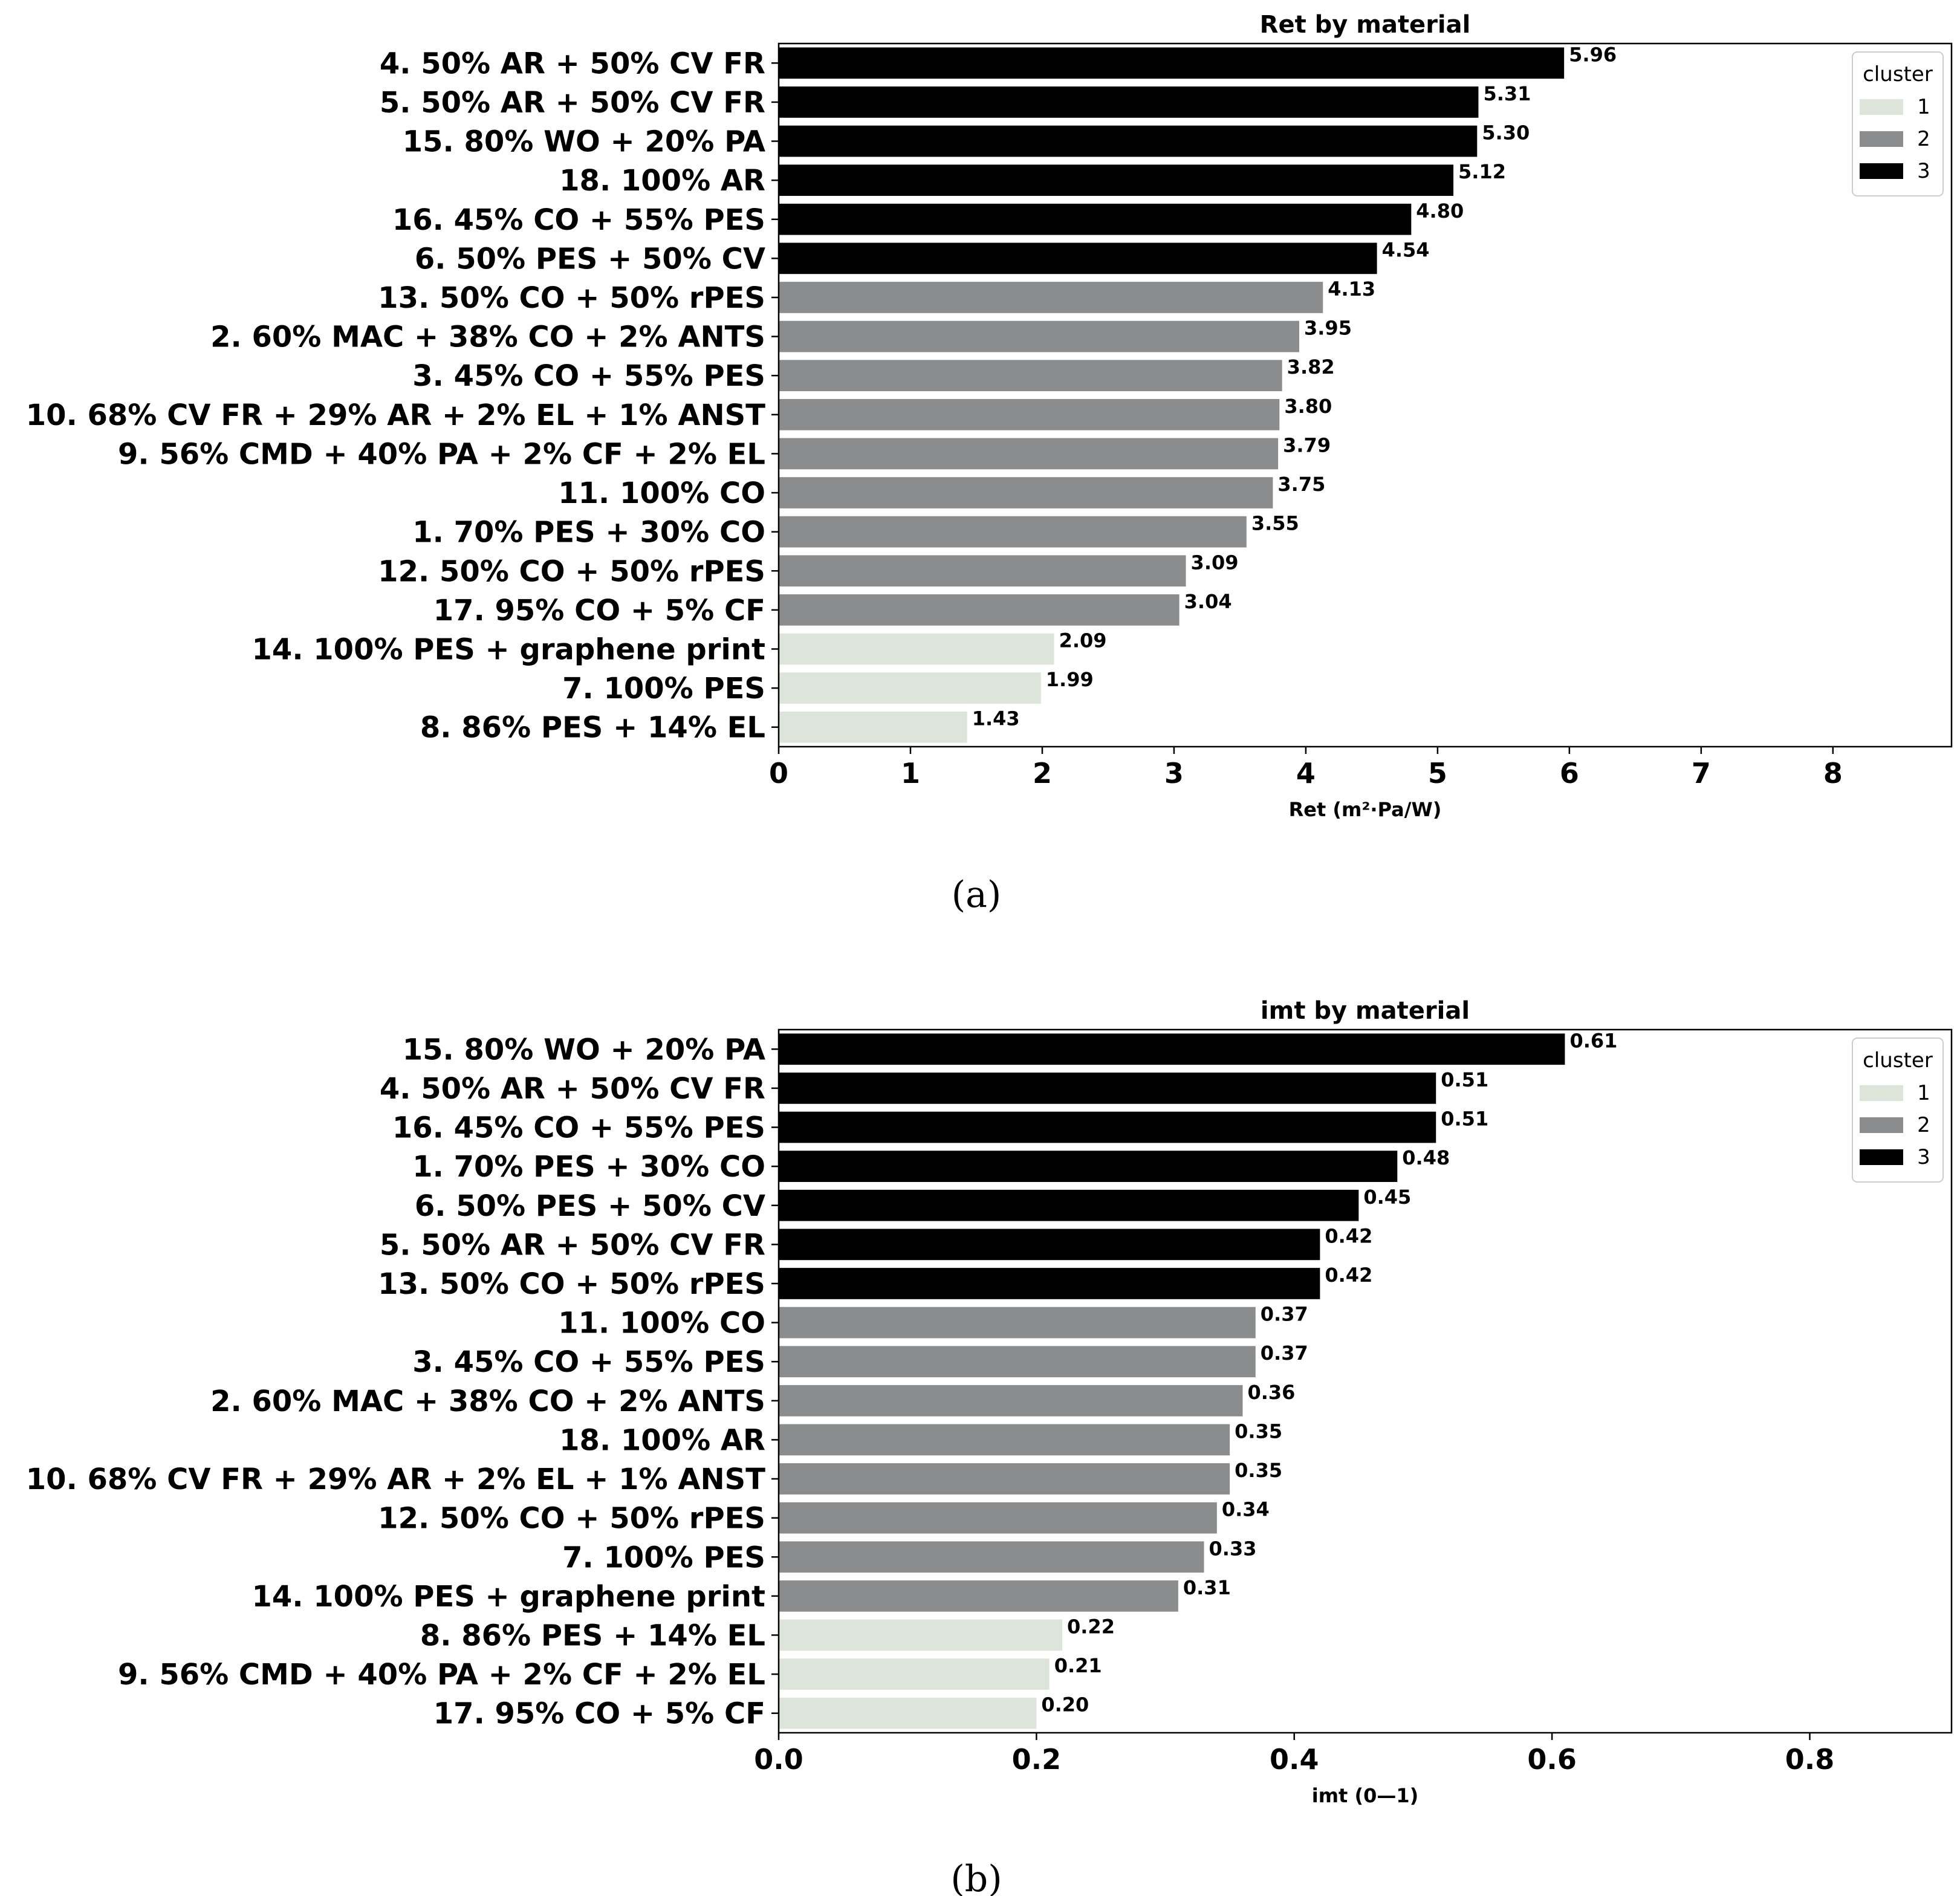  What do you see at coordinates (1037, 1759) in the screenshot?
I see `x-tick-label: 0.2` at bounding box center [1037, 1759].